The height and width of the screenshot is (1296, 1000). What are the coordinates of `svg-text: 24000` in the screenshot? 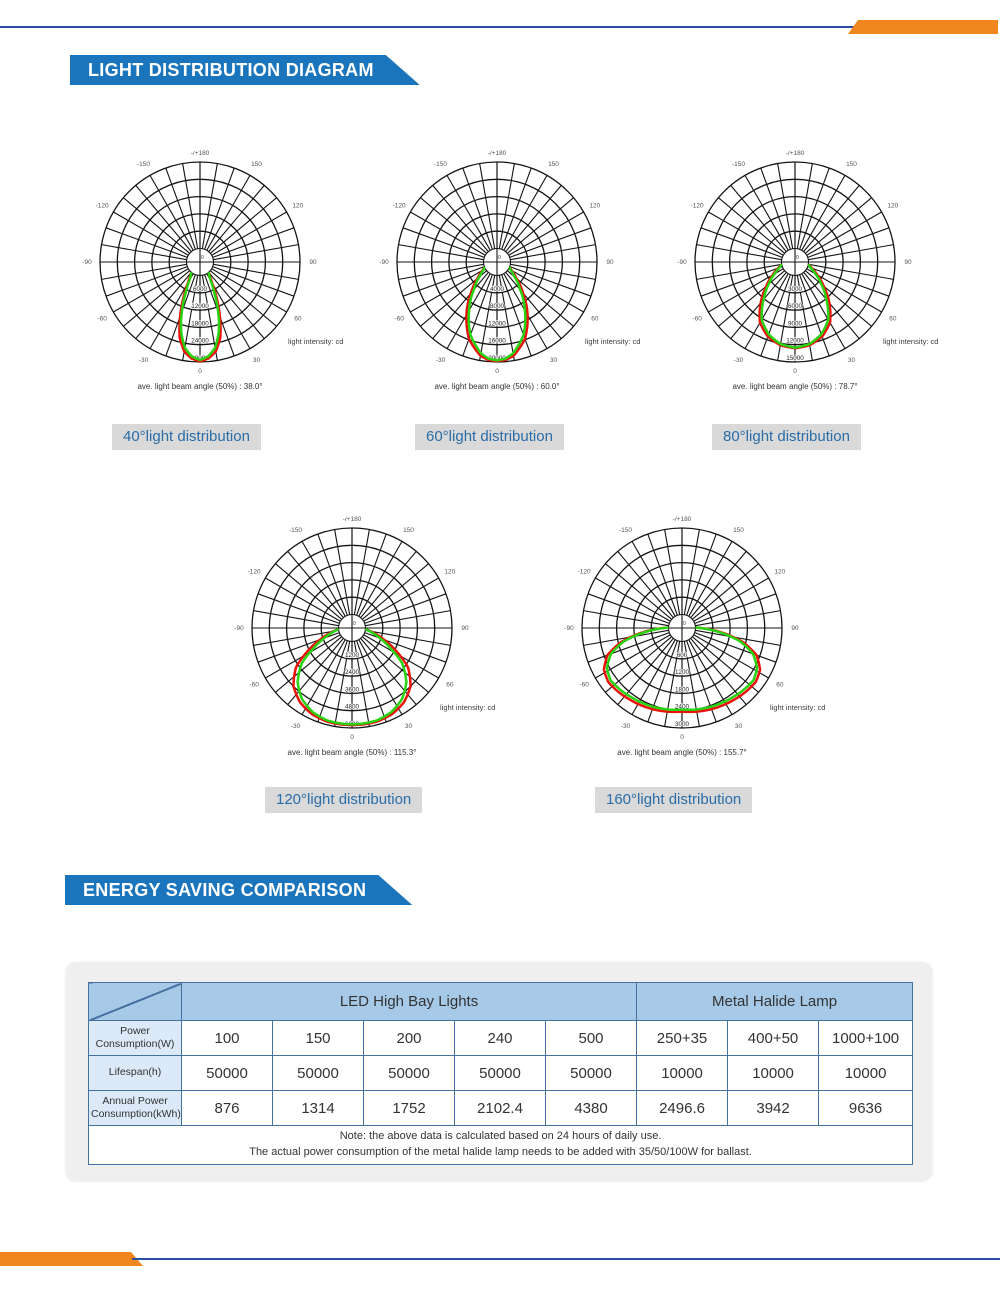 It's located at (200, 341).